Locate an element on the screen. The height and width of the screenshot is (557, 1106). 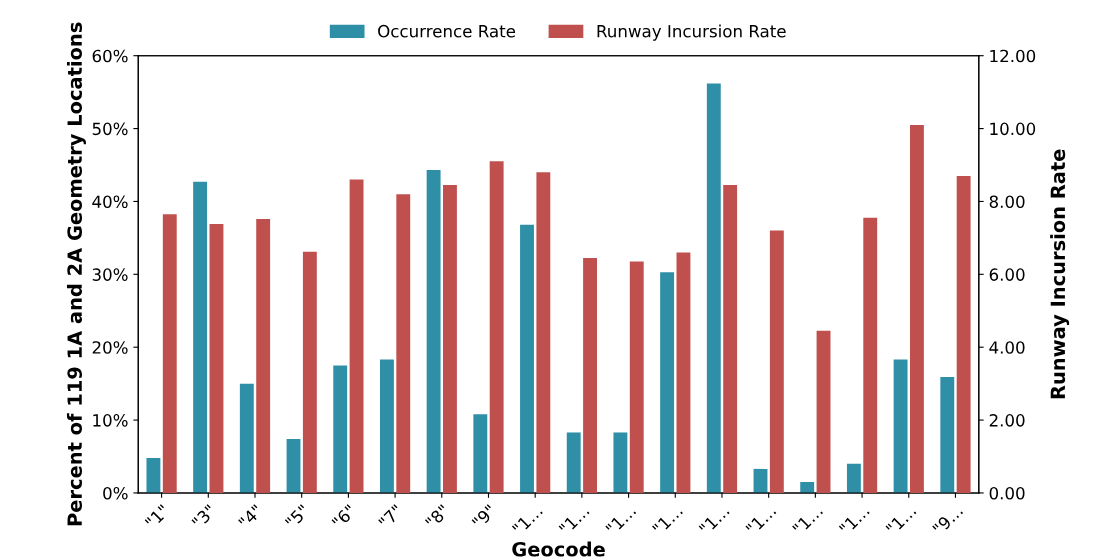
x-axis-title: Geocode is located at coordinates (558, 549).